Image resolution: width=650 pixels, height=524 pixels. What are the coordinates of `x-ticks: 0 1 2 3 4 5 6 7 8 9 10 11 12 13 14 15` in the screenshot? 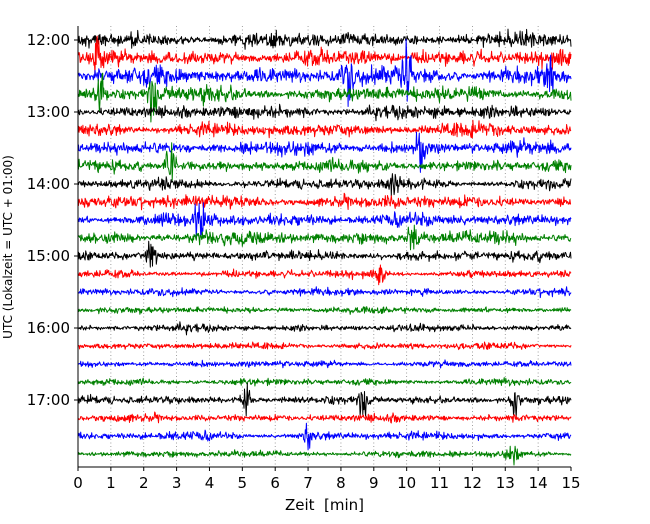 It's located at (327, 479).